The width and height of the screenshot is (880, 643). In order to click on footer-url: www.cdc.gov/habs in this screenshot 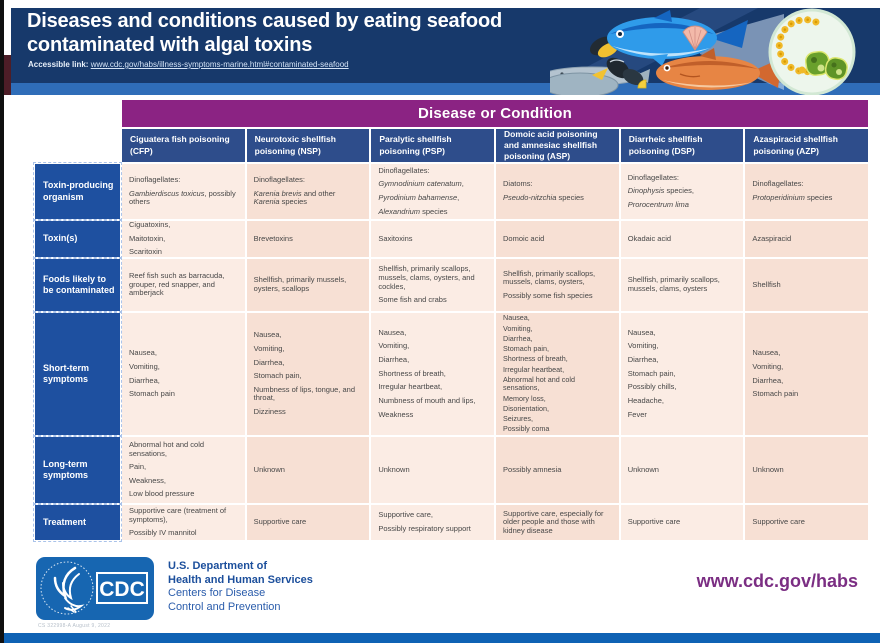, I will do `click(777, 581)`.